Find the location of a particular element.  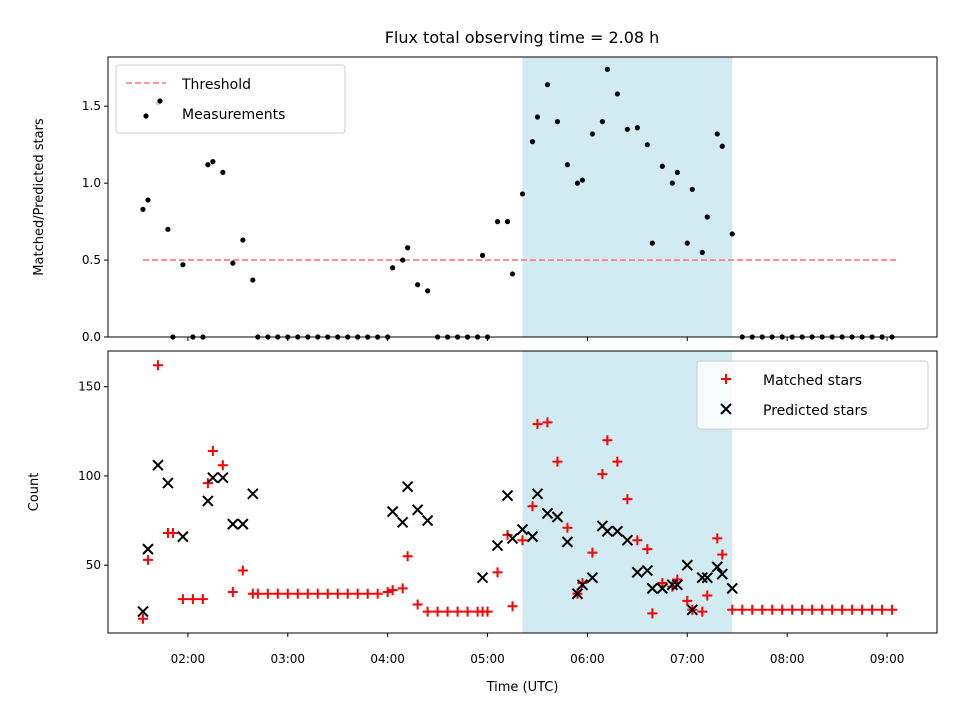

x-tick-label: 03:00 is located at coordinates (287, 659).